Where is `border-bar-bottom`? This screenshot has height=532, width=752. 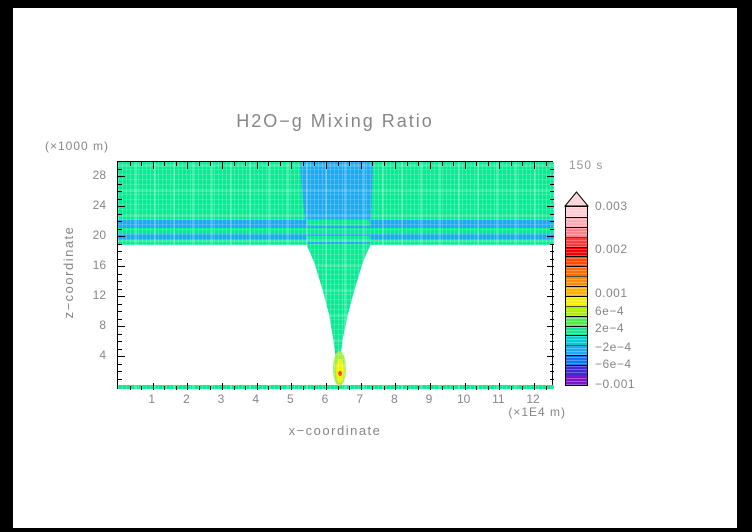
border-bar-bottom is located at coordinates (376, 530).